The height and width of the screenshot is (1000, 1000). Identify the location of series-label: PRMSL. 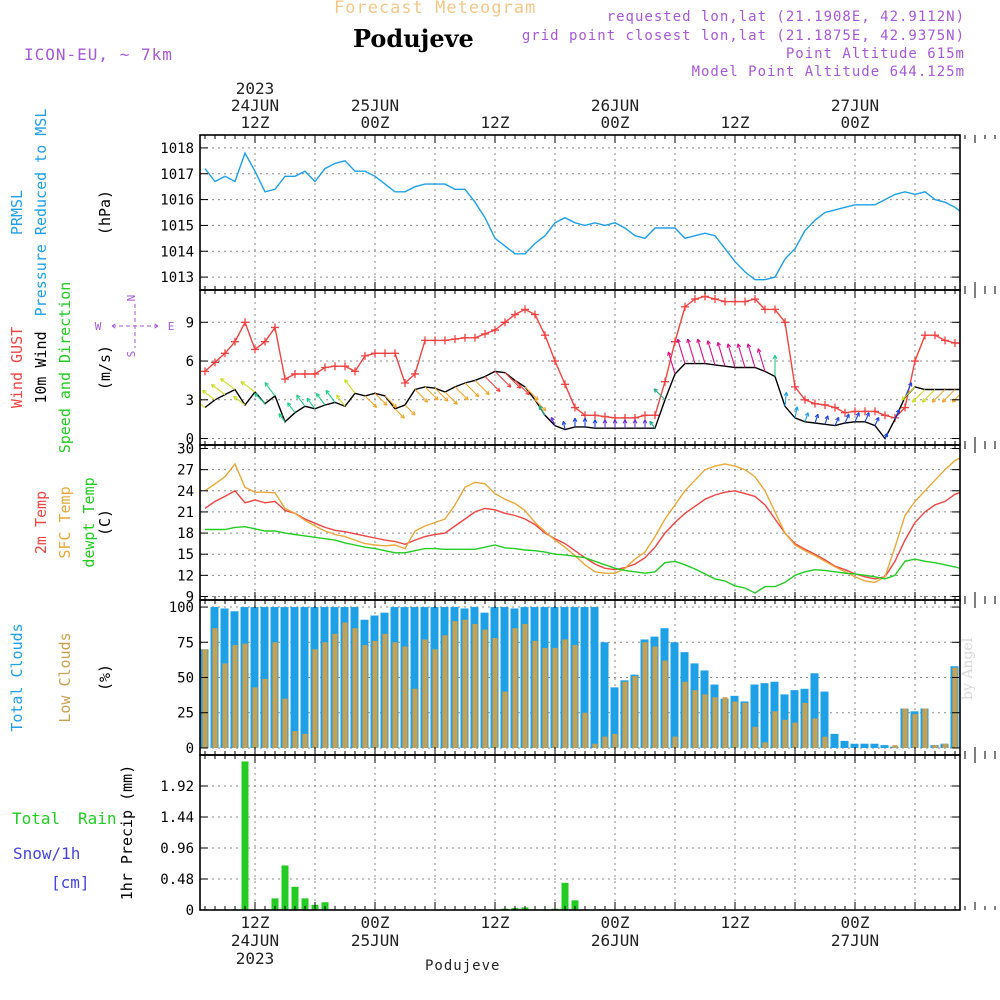
(17, 212).